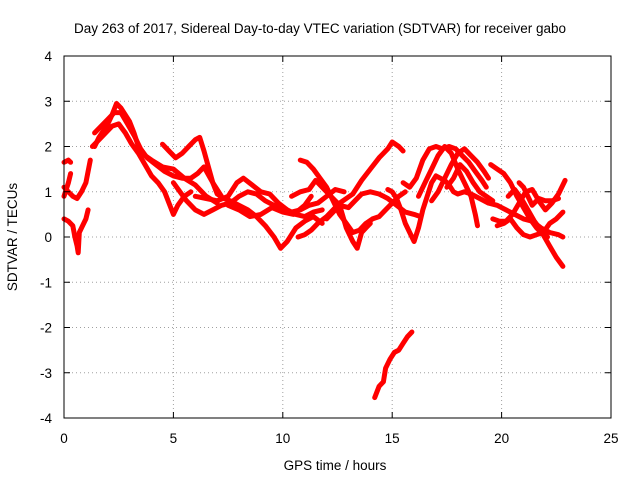  I want to click on x-tick-label: 0, so click(64, 438).